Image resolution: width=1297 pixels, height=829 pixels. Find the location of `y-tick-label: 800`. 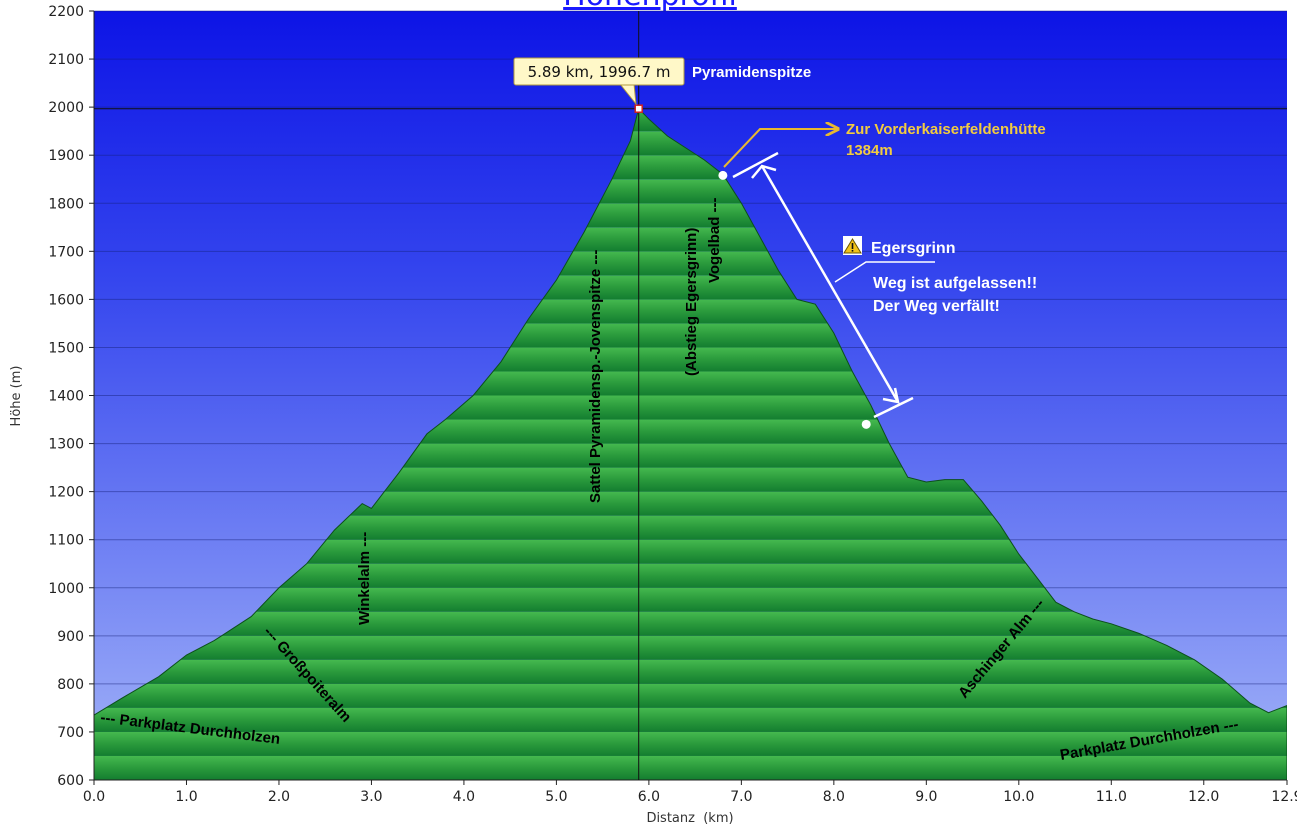

y-tick-label: 800 is located at coordinates (70, 685).